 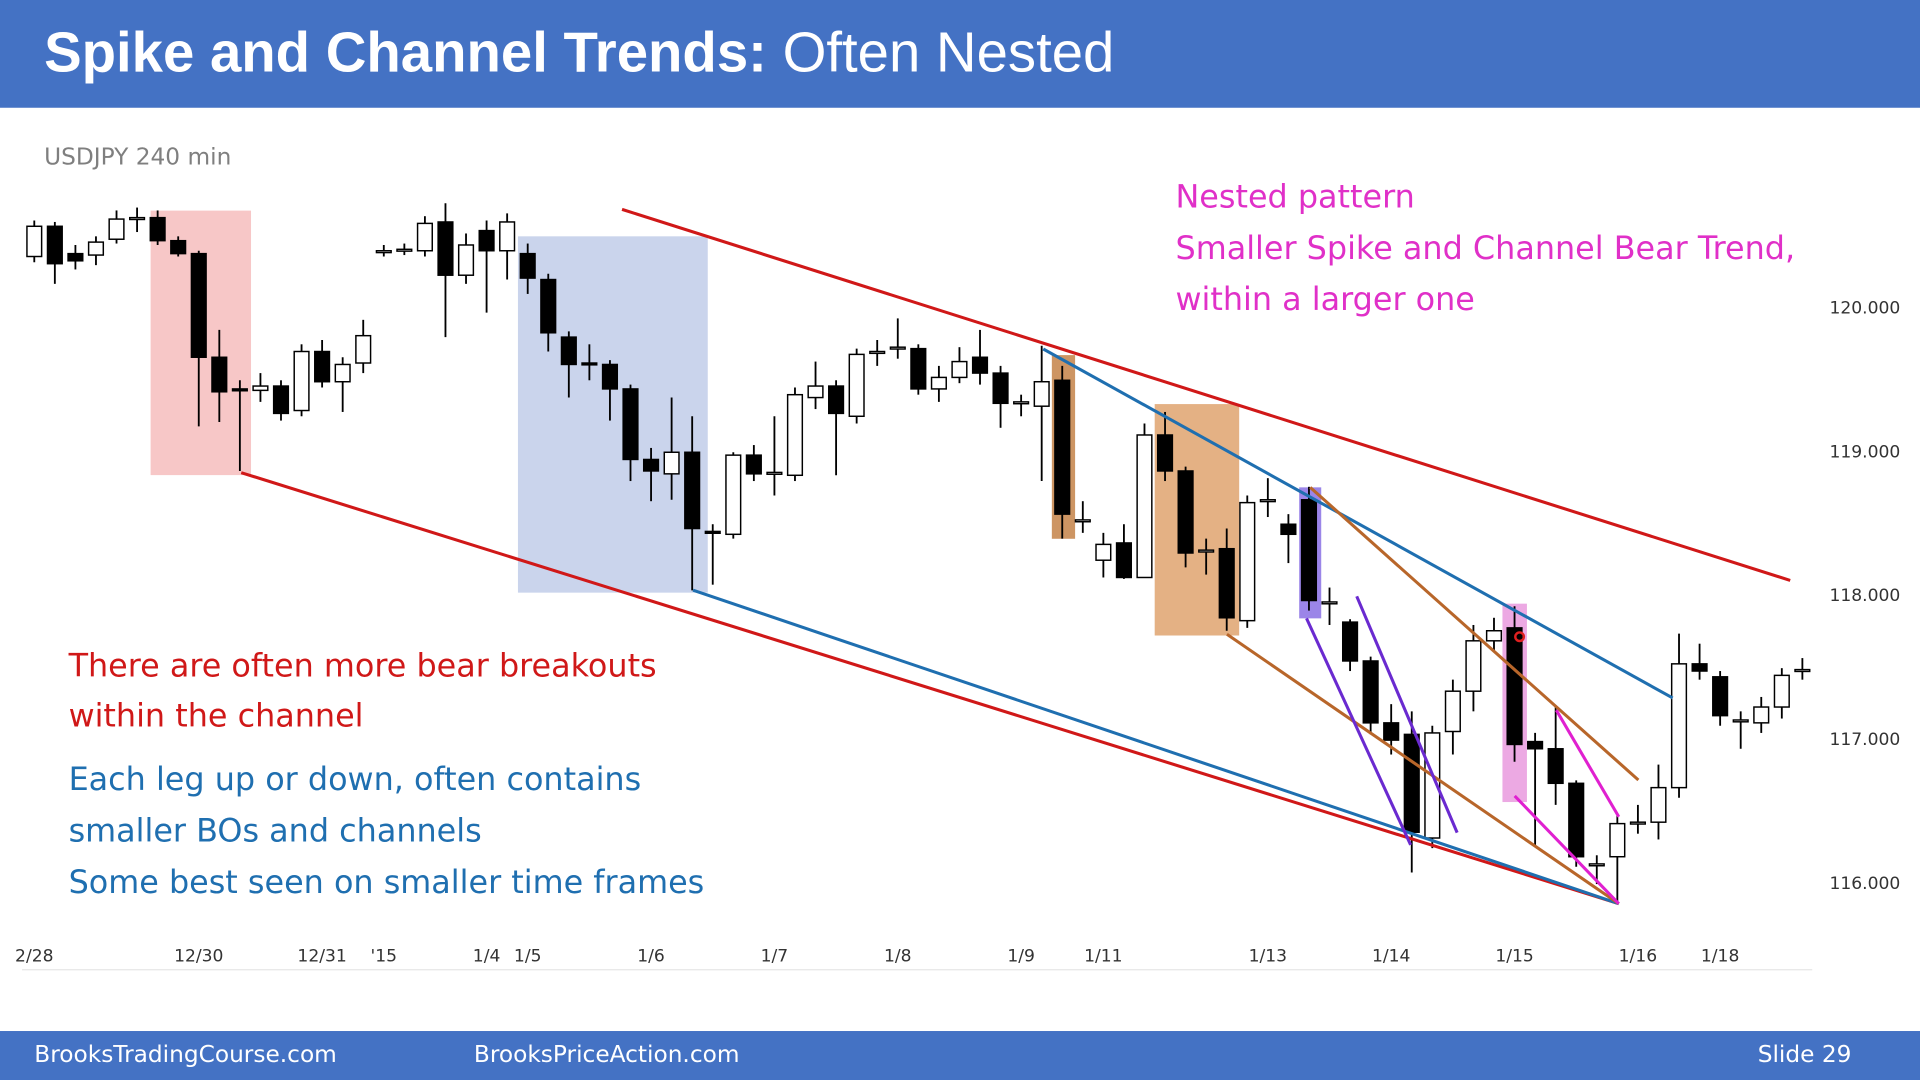 What do you see at coordinates (384, 956) in the screenshot?
I see `x-tick-label: '15` at bounding box center [384, 956].